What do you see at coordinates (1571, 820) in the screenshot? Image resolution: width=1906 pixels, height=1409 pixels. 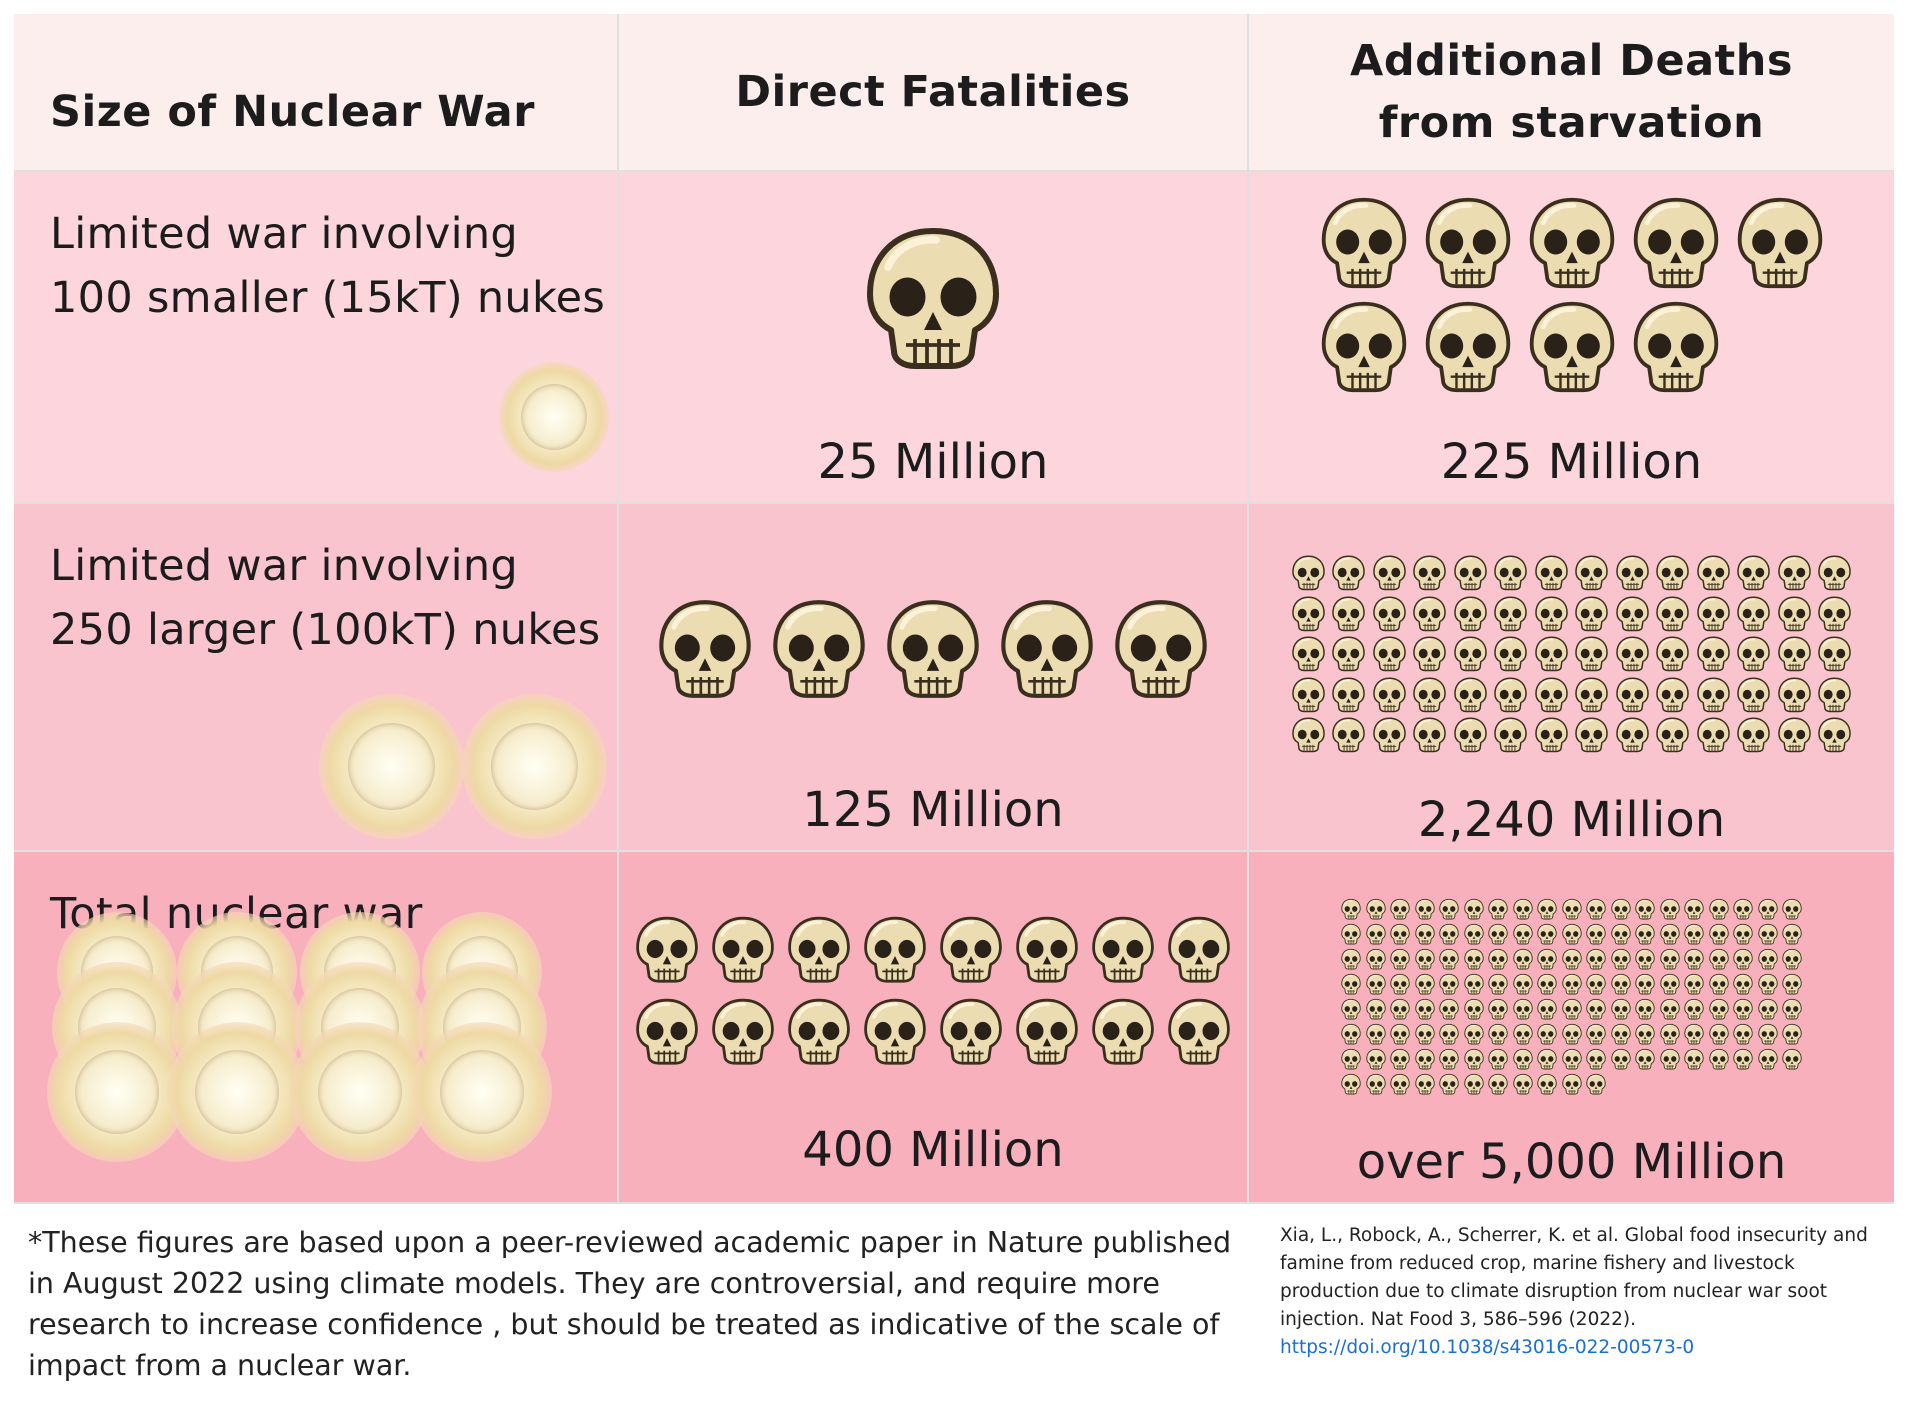 I see `row2-starvation-value: 2,240 Million` at bounding box center [1571, 820].